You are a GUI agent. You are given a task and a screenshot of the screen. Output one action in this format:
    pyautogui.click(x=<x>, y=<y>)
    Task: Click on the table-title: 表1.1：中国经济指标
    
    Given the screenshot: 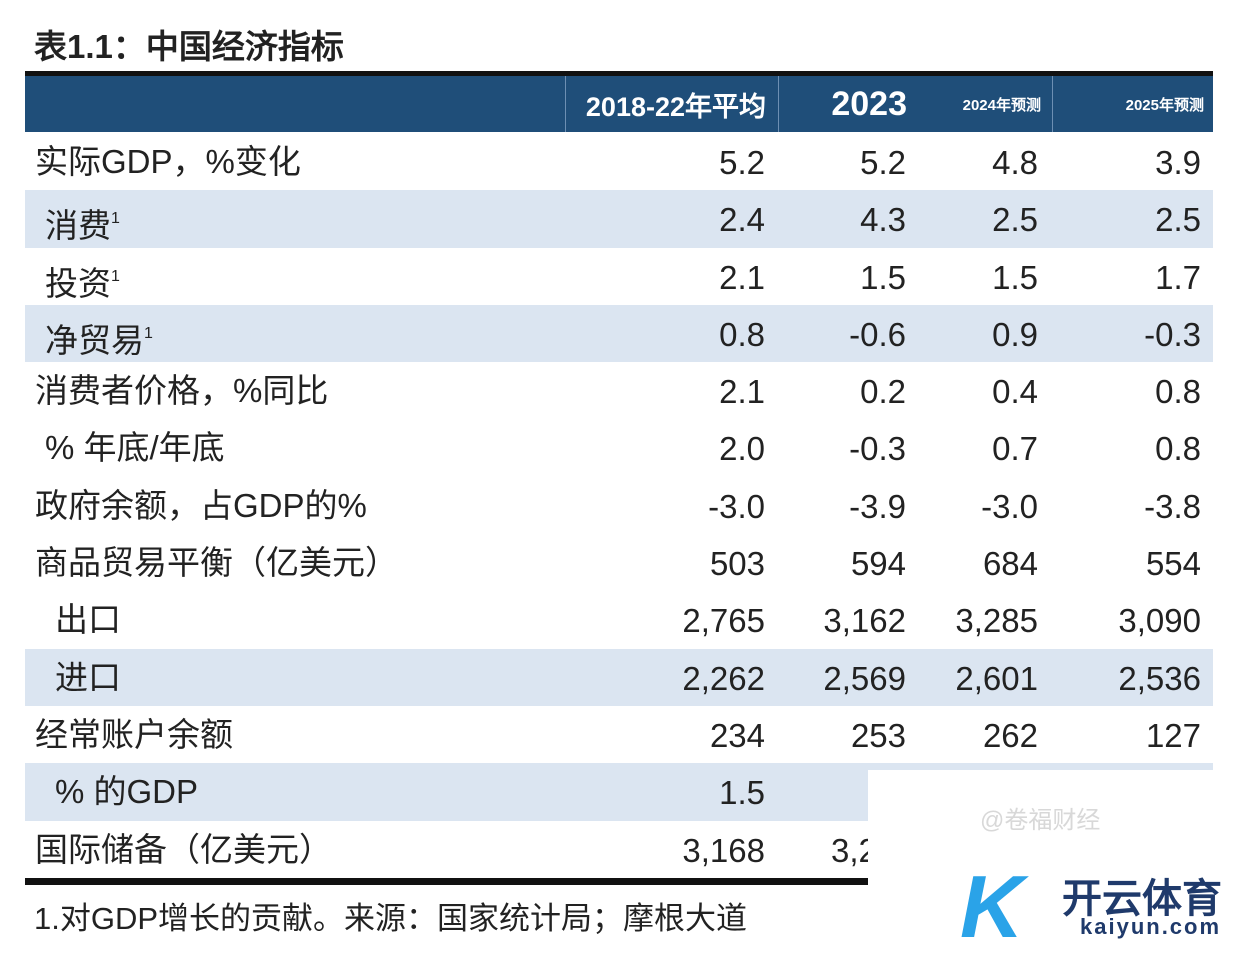 What is the action you would take?
    pyautogui.click(x=189, y=46)
    